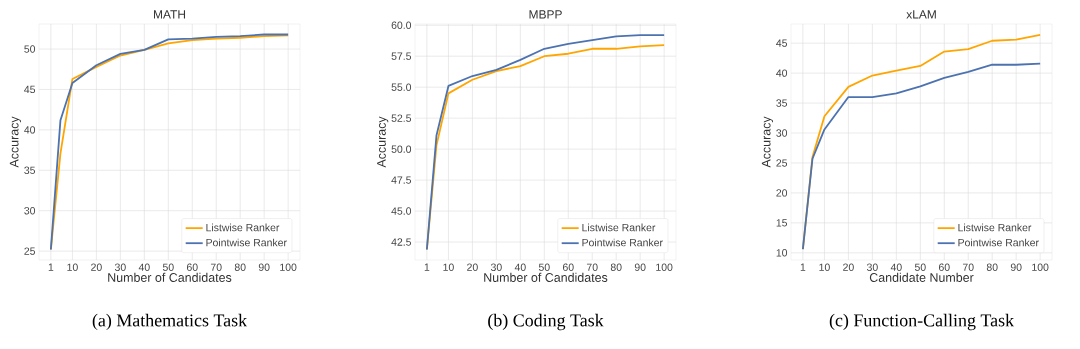 The height and width of the screenshot is (349, 1080). Describe the element at coordinates (401, 56) in the screenshot. I see `y-tick-label: 57.5` at that location.